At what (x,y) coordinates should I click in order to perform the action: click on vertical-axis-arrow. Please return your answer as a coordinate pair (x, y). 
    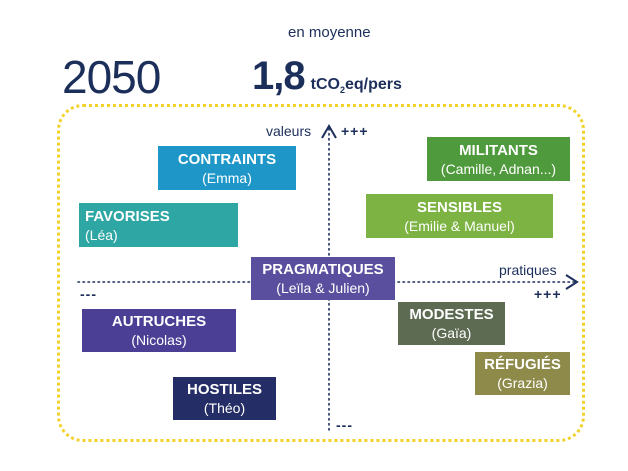
    Looking at the image, I should click on (329, 131).